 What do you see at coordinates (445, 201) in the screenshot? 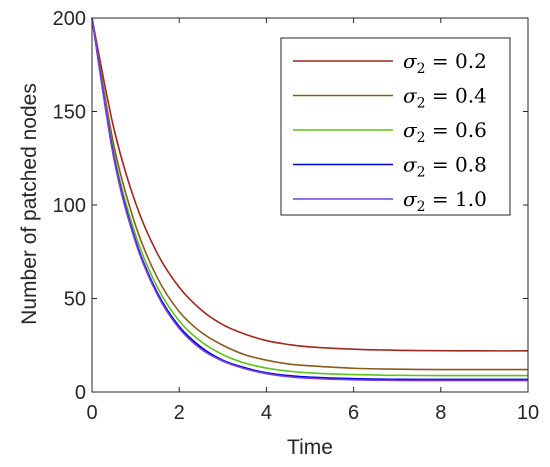
I see `legend-label-5: σ2 = 1.0` at bounding box center [445, 201].